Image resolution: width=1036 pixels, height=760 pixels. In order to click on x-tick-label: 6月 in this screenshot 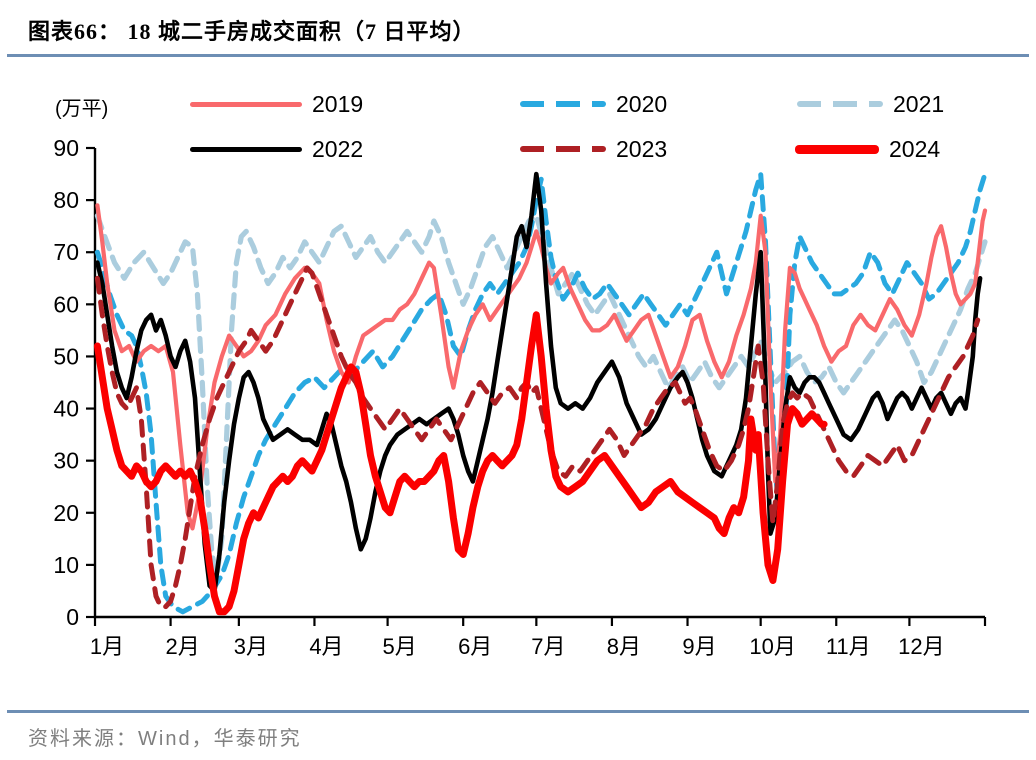, I will do `click(475, 646)`.